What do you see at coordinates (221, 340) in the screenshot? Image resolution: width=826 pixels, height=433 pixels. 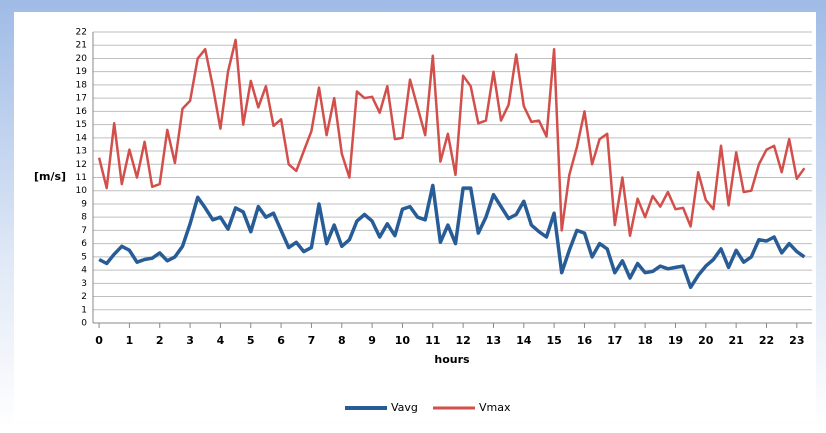 I see `x-tick-label: 4` at bounding box center [221, 340].